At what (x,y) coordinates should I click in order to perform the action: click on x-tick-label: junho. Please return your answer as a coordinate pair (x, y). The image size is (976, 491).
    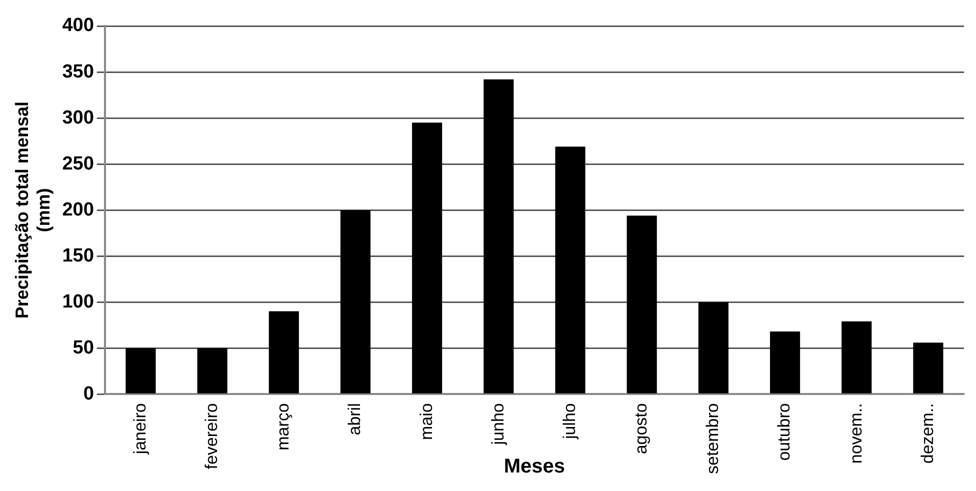
    Looking at the image, I should click on (498, 424).